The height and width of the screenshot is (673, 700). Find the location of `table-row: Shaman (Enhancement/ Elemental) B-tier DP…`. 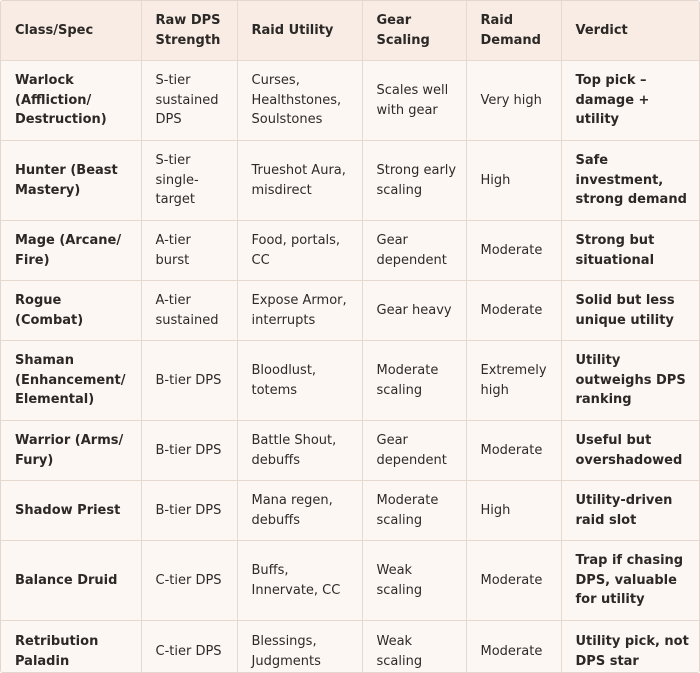

table-row: Shaman (Enhancement/ Elemental) B-tier DP… is located at coordinates (350, 380).